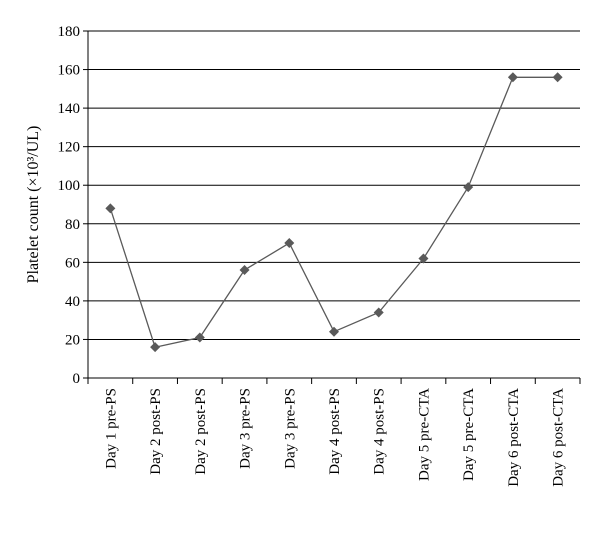 The image size is (600, 536). Describe the element at coordinates (69, 186) in the screenshot. I see `y-tick-label: 100` at that location.